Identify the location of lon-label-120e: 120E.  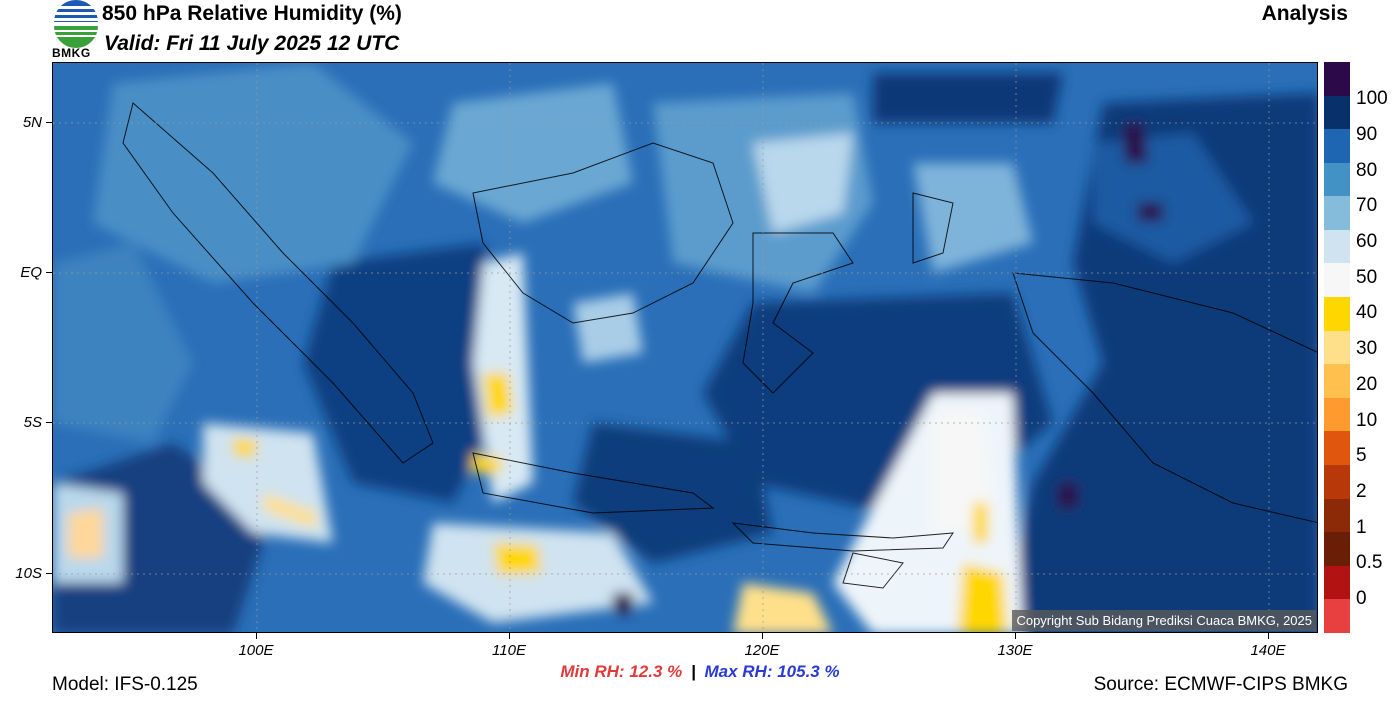
(762, 650).